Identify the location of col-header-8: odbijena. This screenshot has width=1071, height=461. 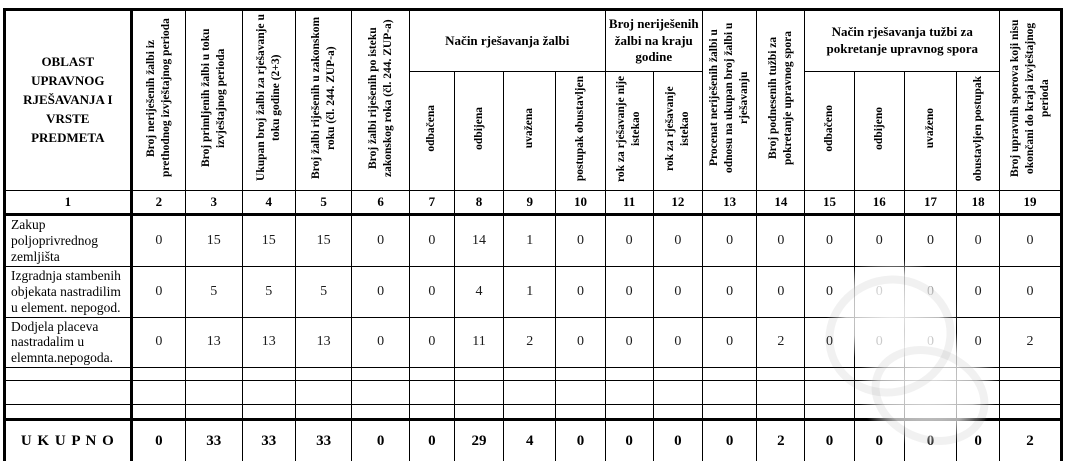
(479, 131).